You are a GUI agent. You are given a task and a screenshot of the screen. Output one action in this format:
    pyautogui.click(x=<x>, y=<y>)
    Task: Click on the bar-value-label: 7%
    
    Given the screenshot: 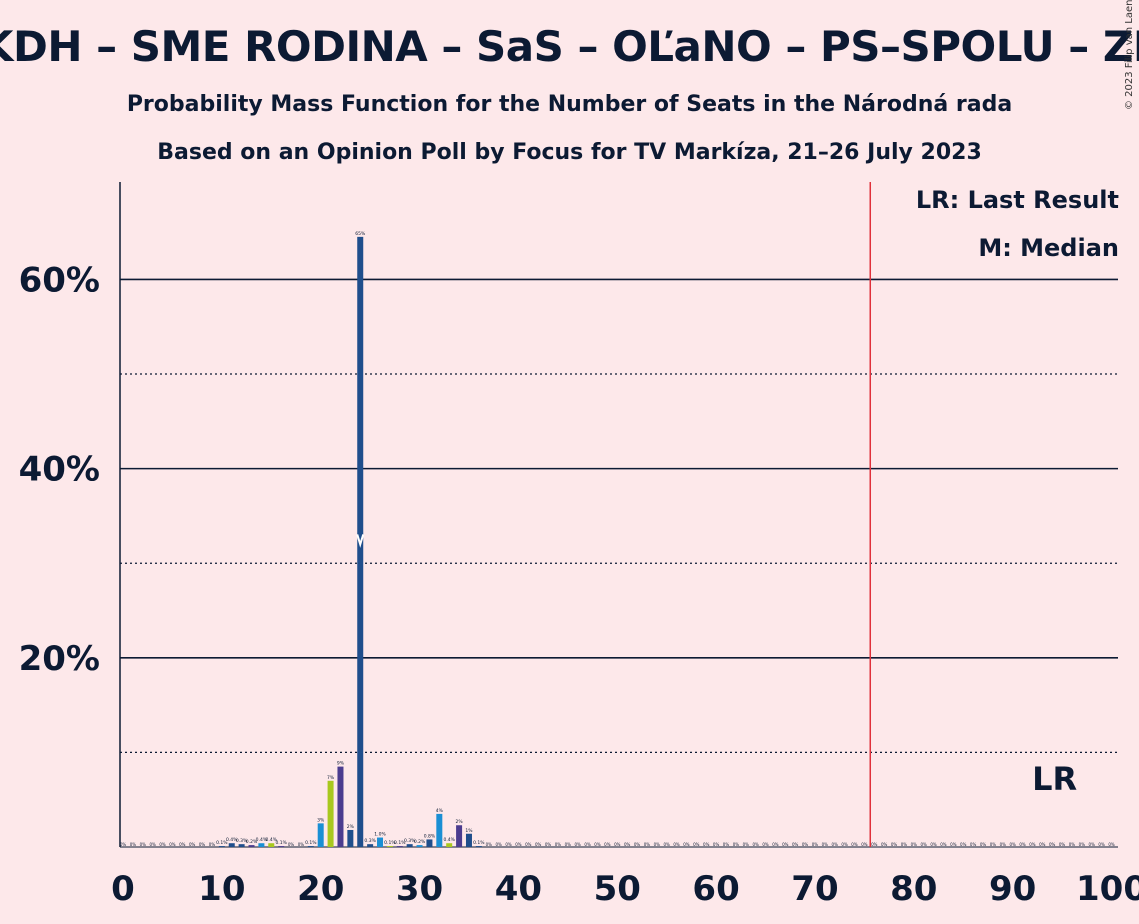 What is the action you would take?
    pyautogui.click(x=331, y=778)
    